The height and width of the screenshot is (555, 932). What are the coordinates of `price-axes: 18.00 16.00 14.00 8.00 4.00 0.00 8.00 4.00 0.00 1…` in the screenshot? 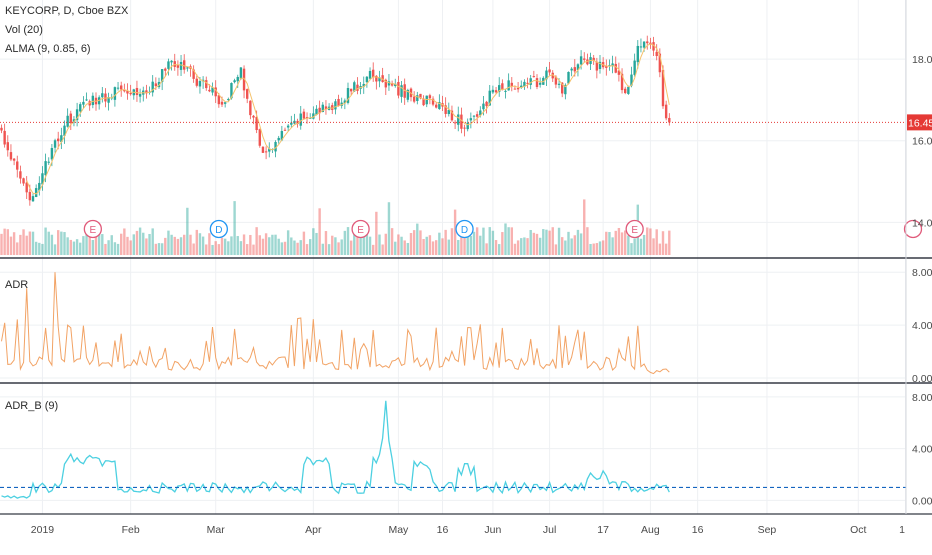 It's located at (919, 280).